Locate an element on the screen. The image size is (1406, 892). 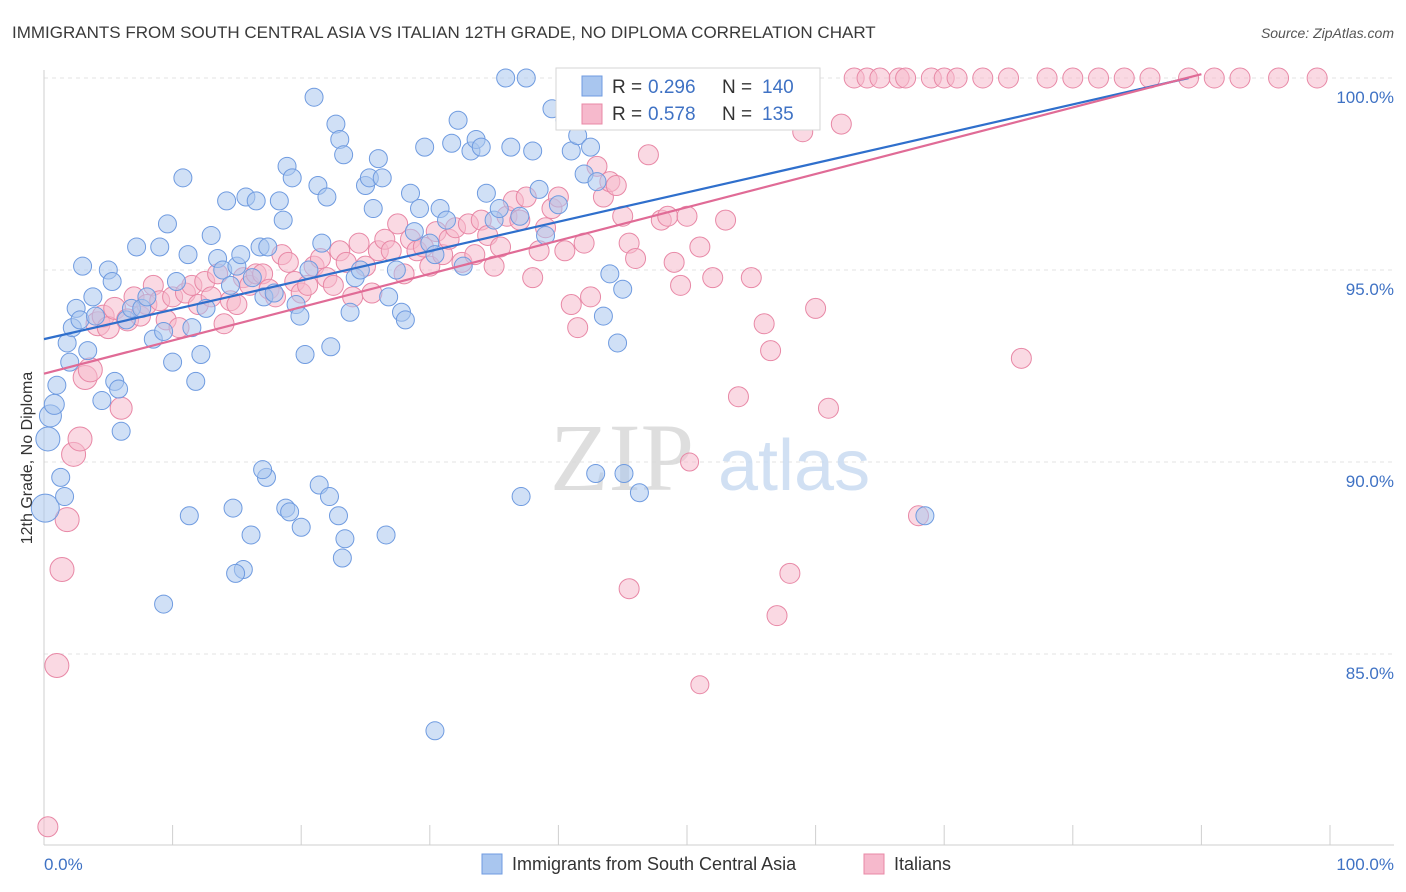
stats-n-value-pink: 135 is located at coordinates (778, 114).